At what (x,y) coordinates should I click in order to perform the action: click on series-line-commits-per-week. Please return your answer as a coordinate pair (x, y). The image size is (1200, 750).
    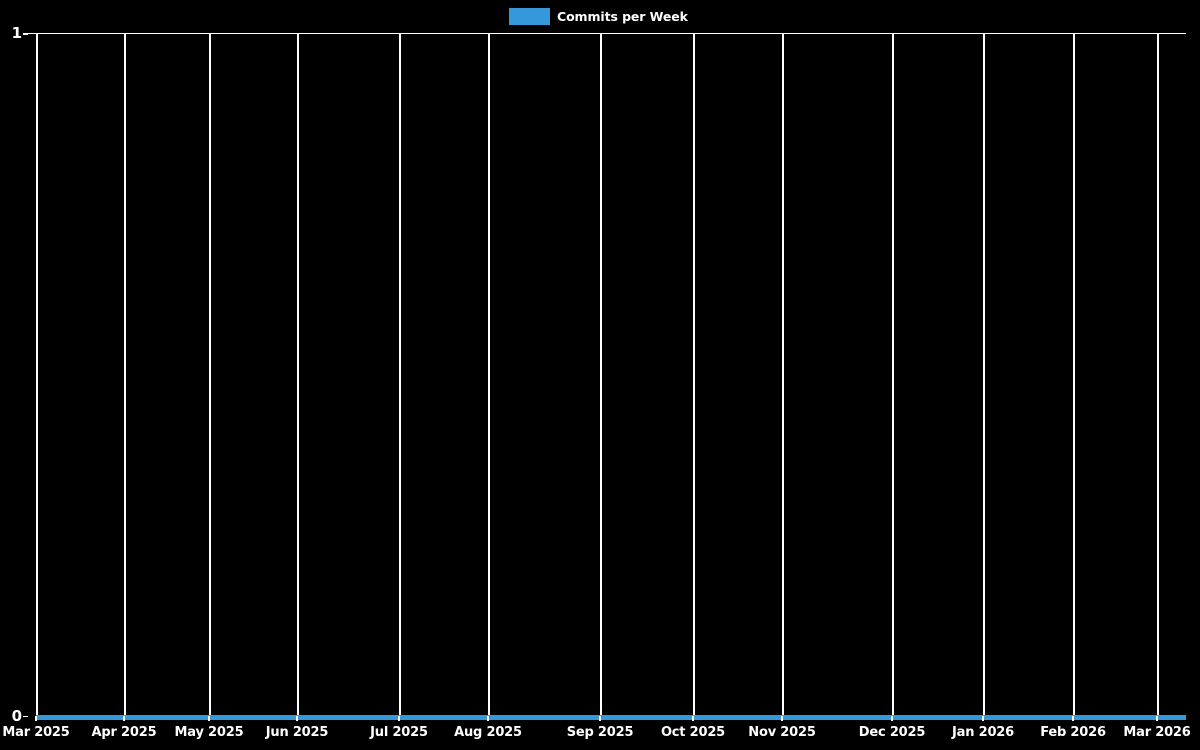
    Looking at the image, I should click on (611, 717).